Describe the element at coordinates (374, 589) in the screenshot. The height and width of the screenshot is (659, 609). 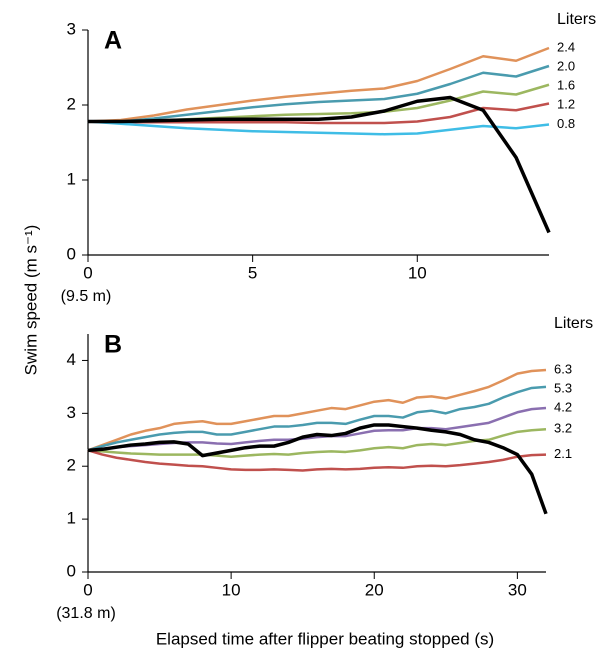
I see `x-tick-label: 20` at that location.